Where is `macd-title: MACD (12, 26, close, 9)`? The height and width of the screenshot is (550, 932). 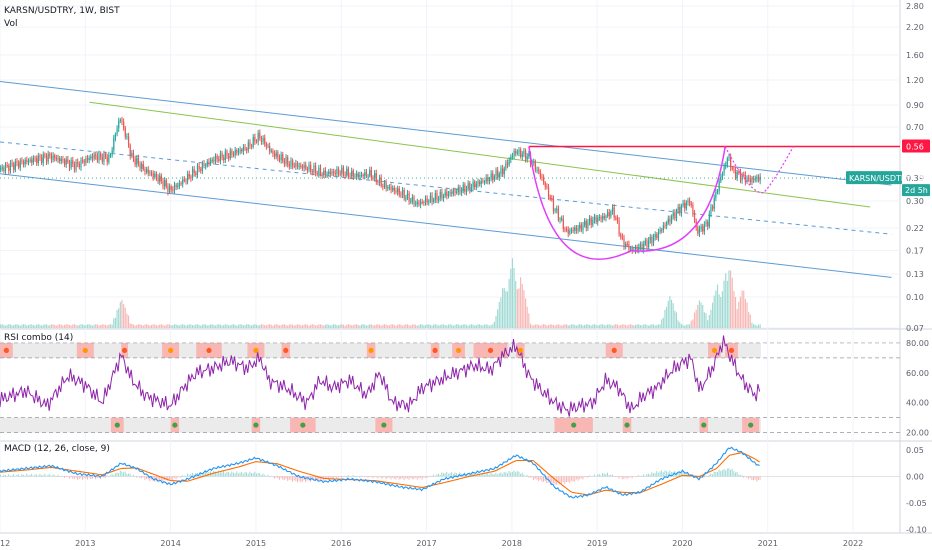
macd-title: MACD (12, 26, close, 9) is located at coordinates (57, 449).